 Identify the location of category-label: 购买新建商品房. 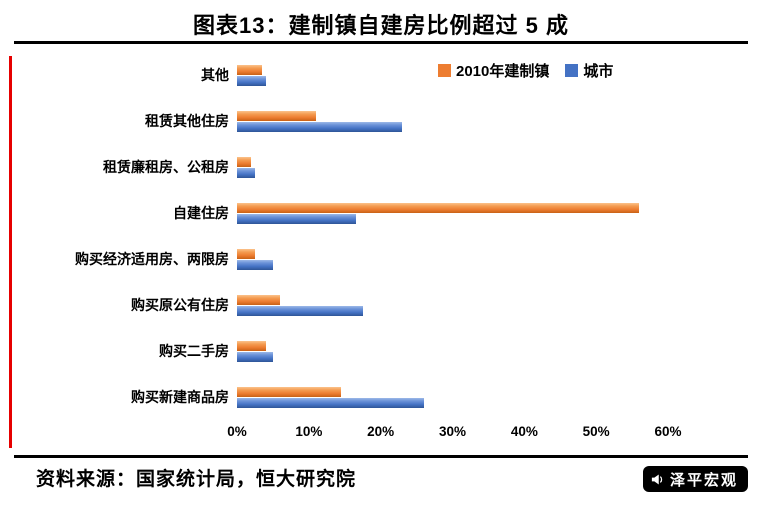
(180, 397).